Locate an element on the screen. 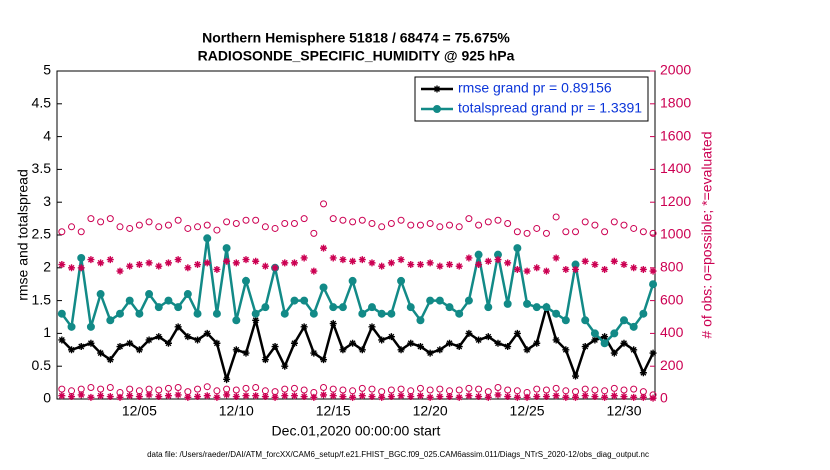 This screenshot has width=830, height=470. legend-box is located at coordinates (531, 99).